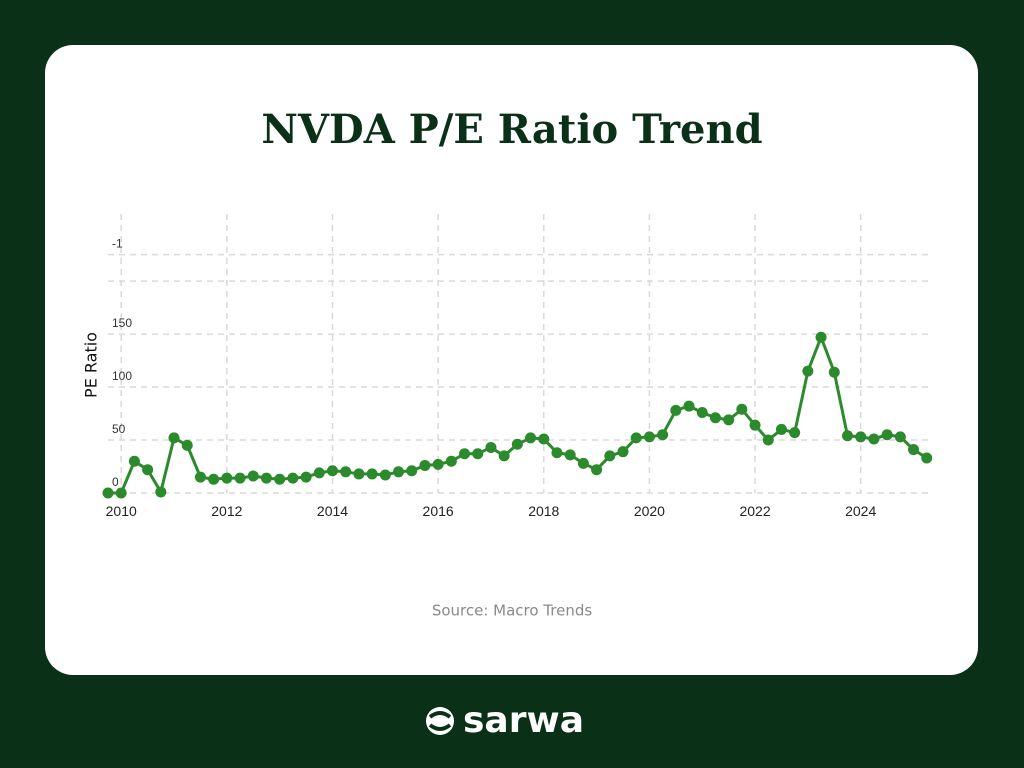 The height and width of the screenshot is (768, 1024). Describe the element at coordinates (649, 511) in the screenshot. I see `x-tick-label: 2020` at that location.